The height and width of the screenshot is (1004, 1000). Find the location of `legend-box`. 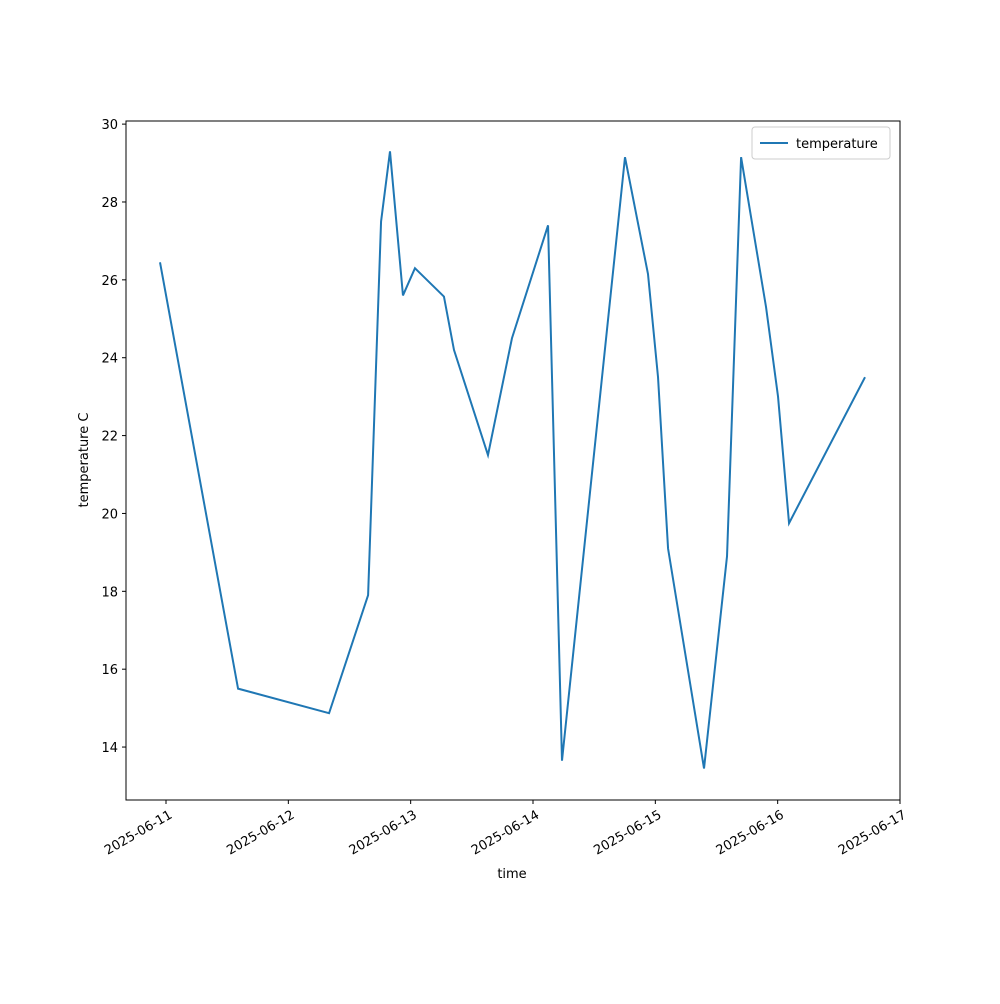

legend-box is located at coordinates (821, 143).